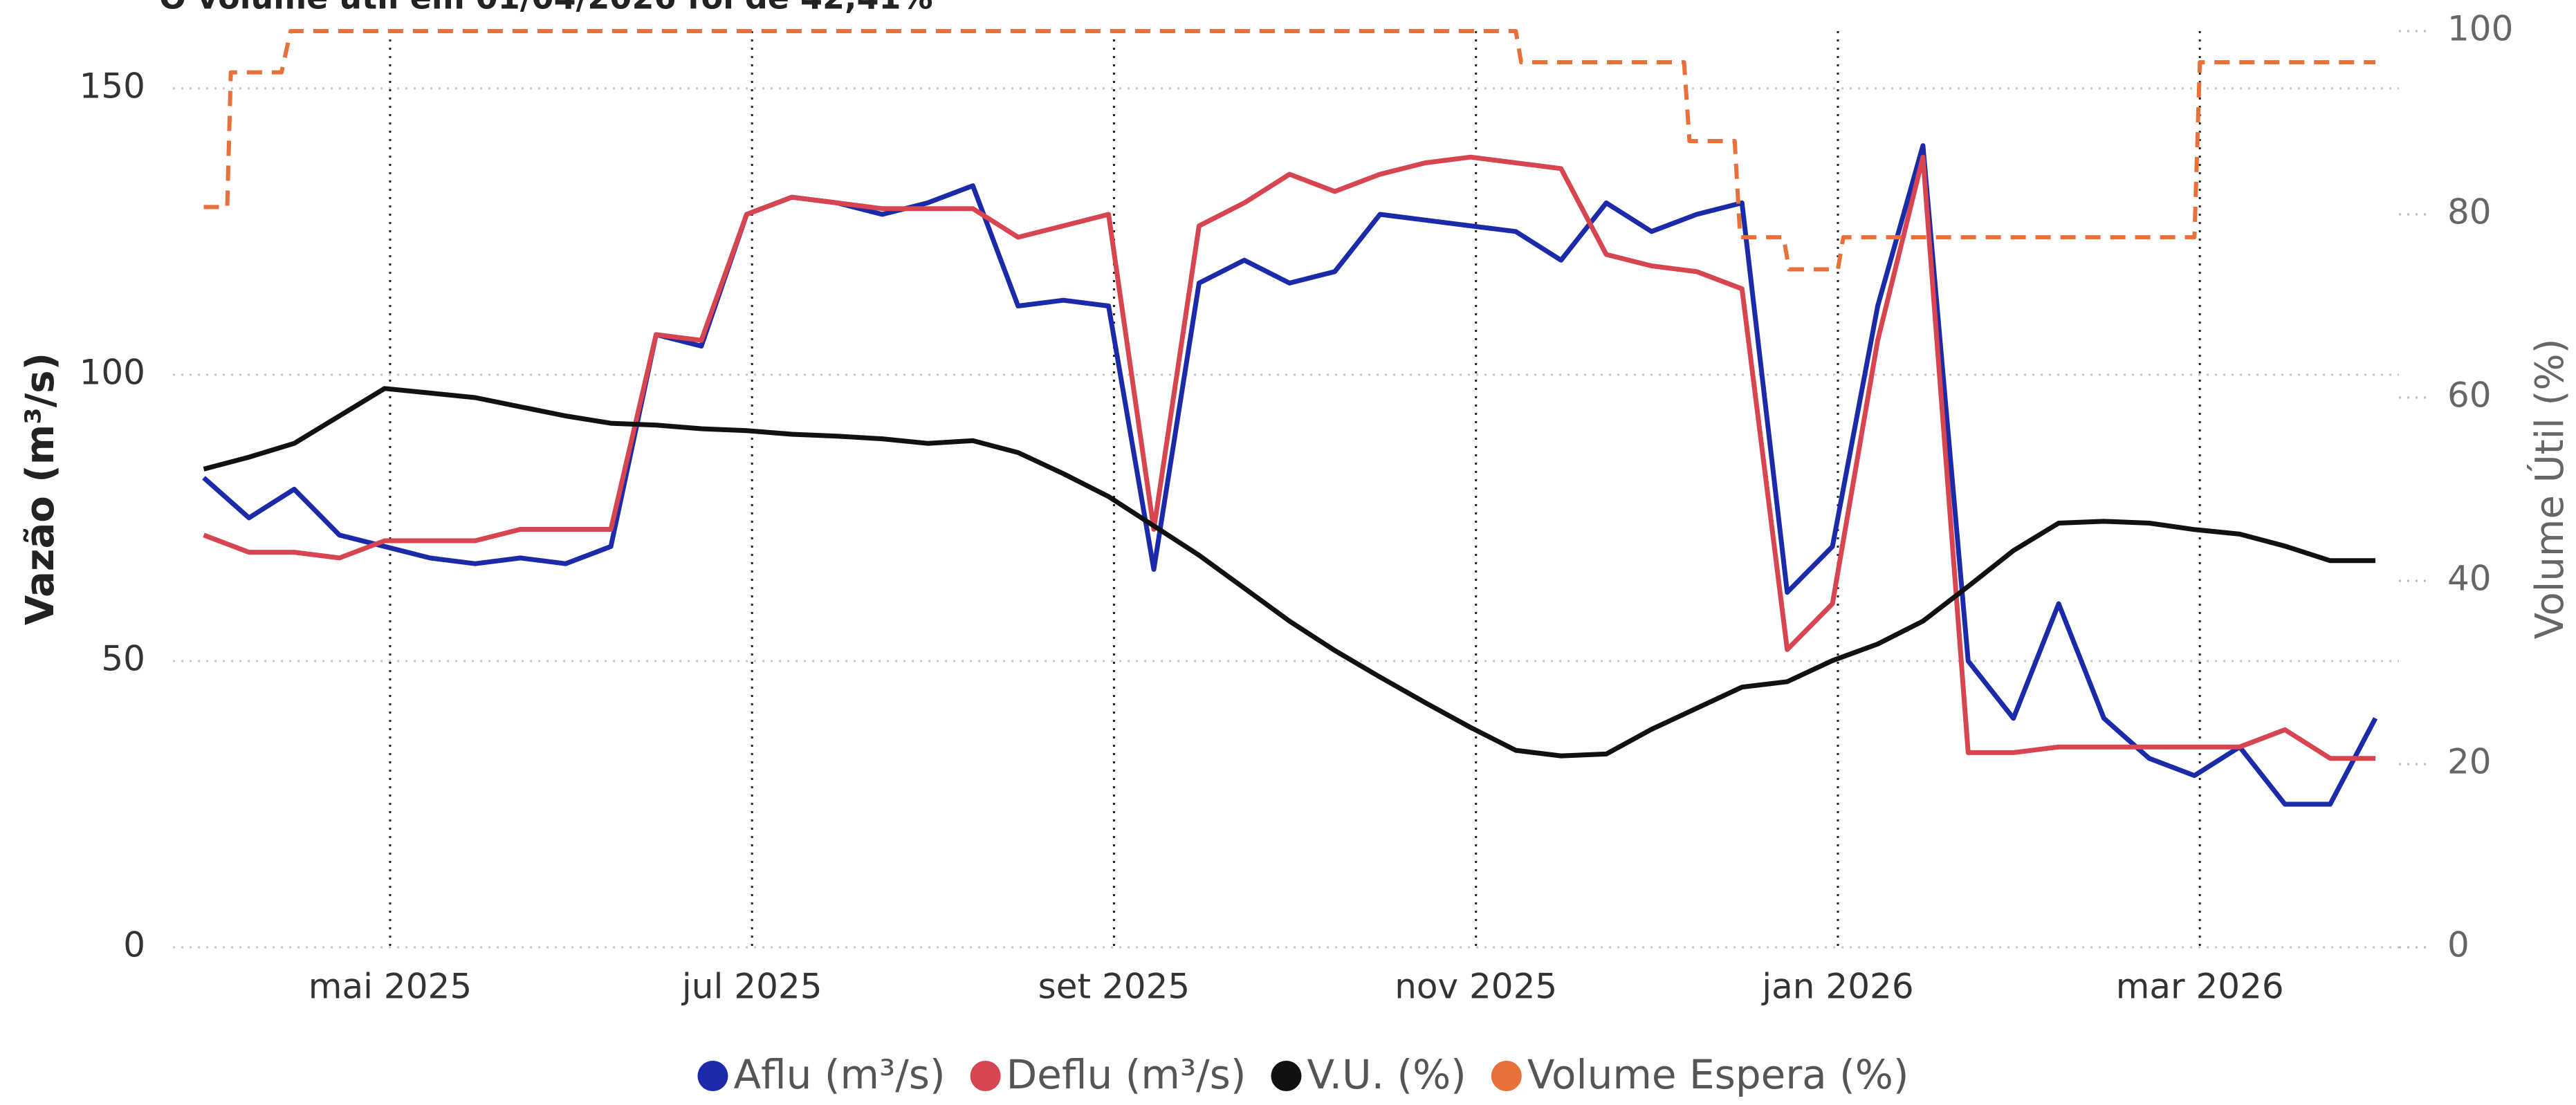  I want to click on legend-label: Volume Espera (%), so click(1718, 1074).